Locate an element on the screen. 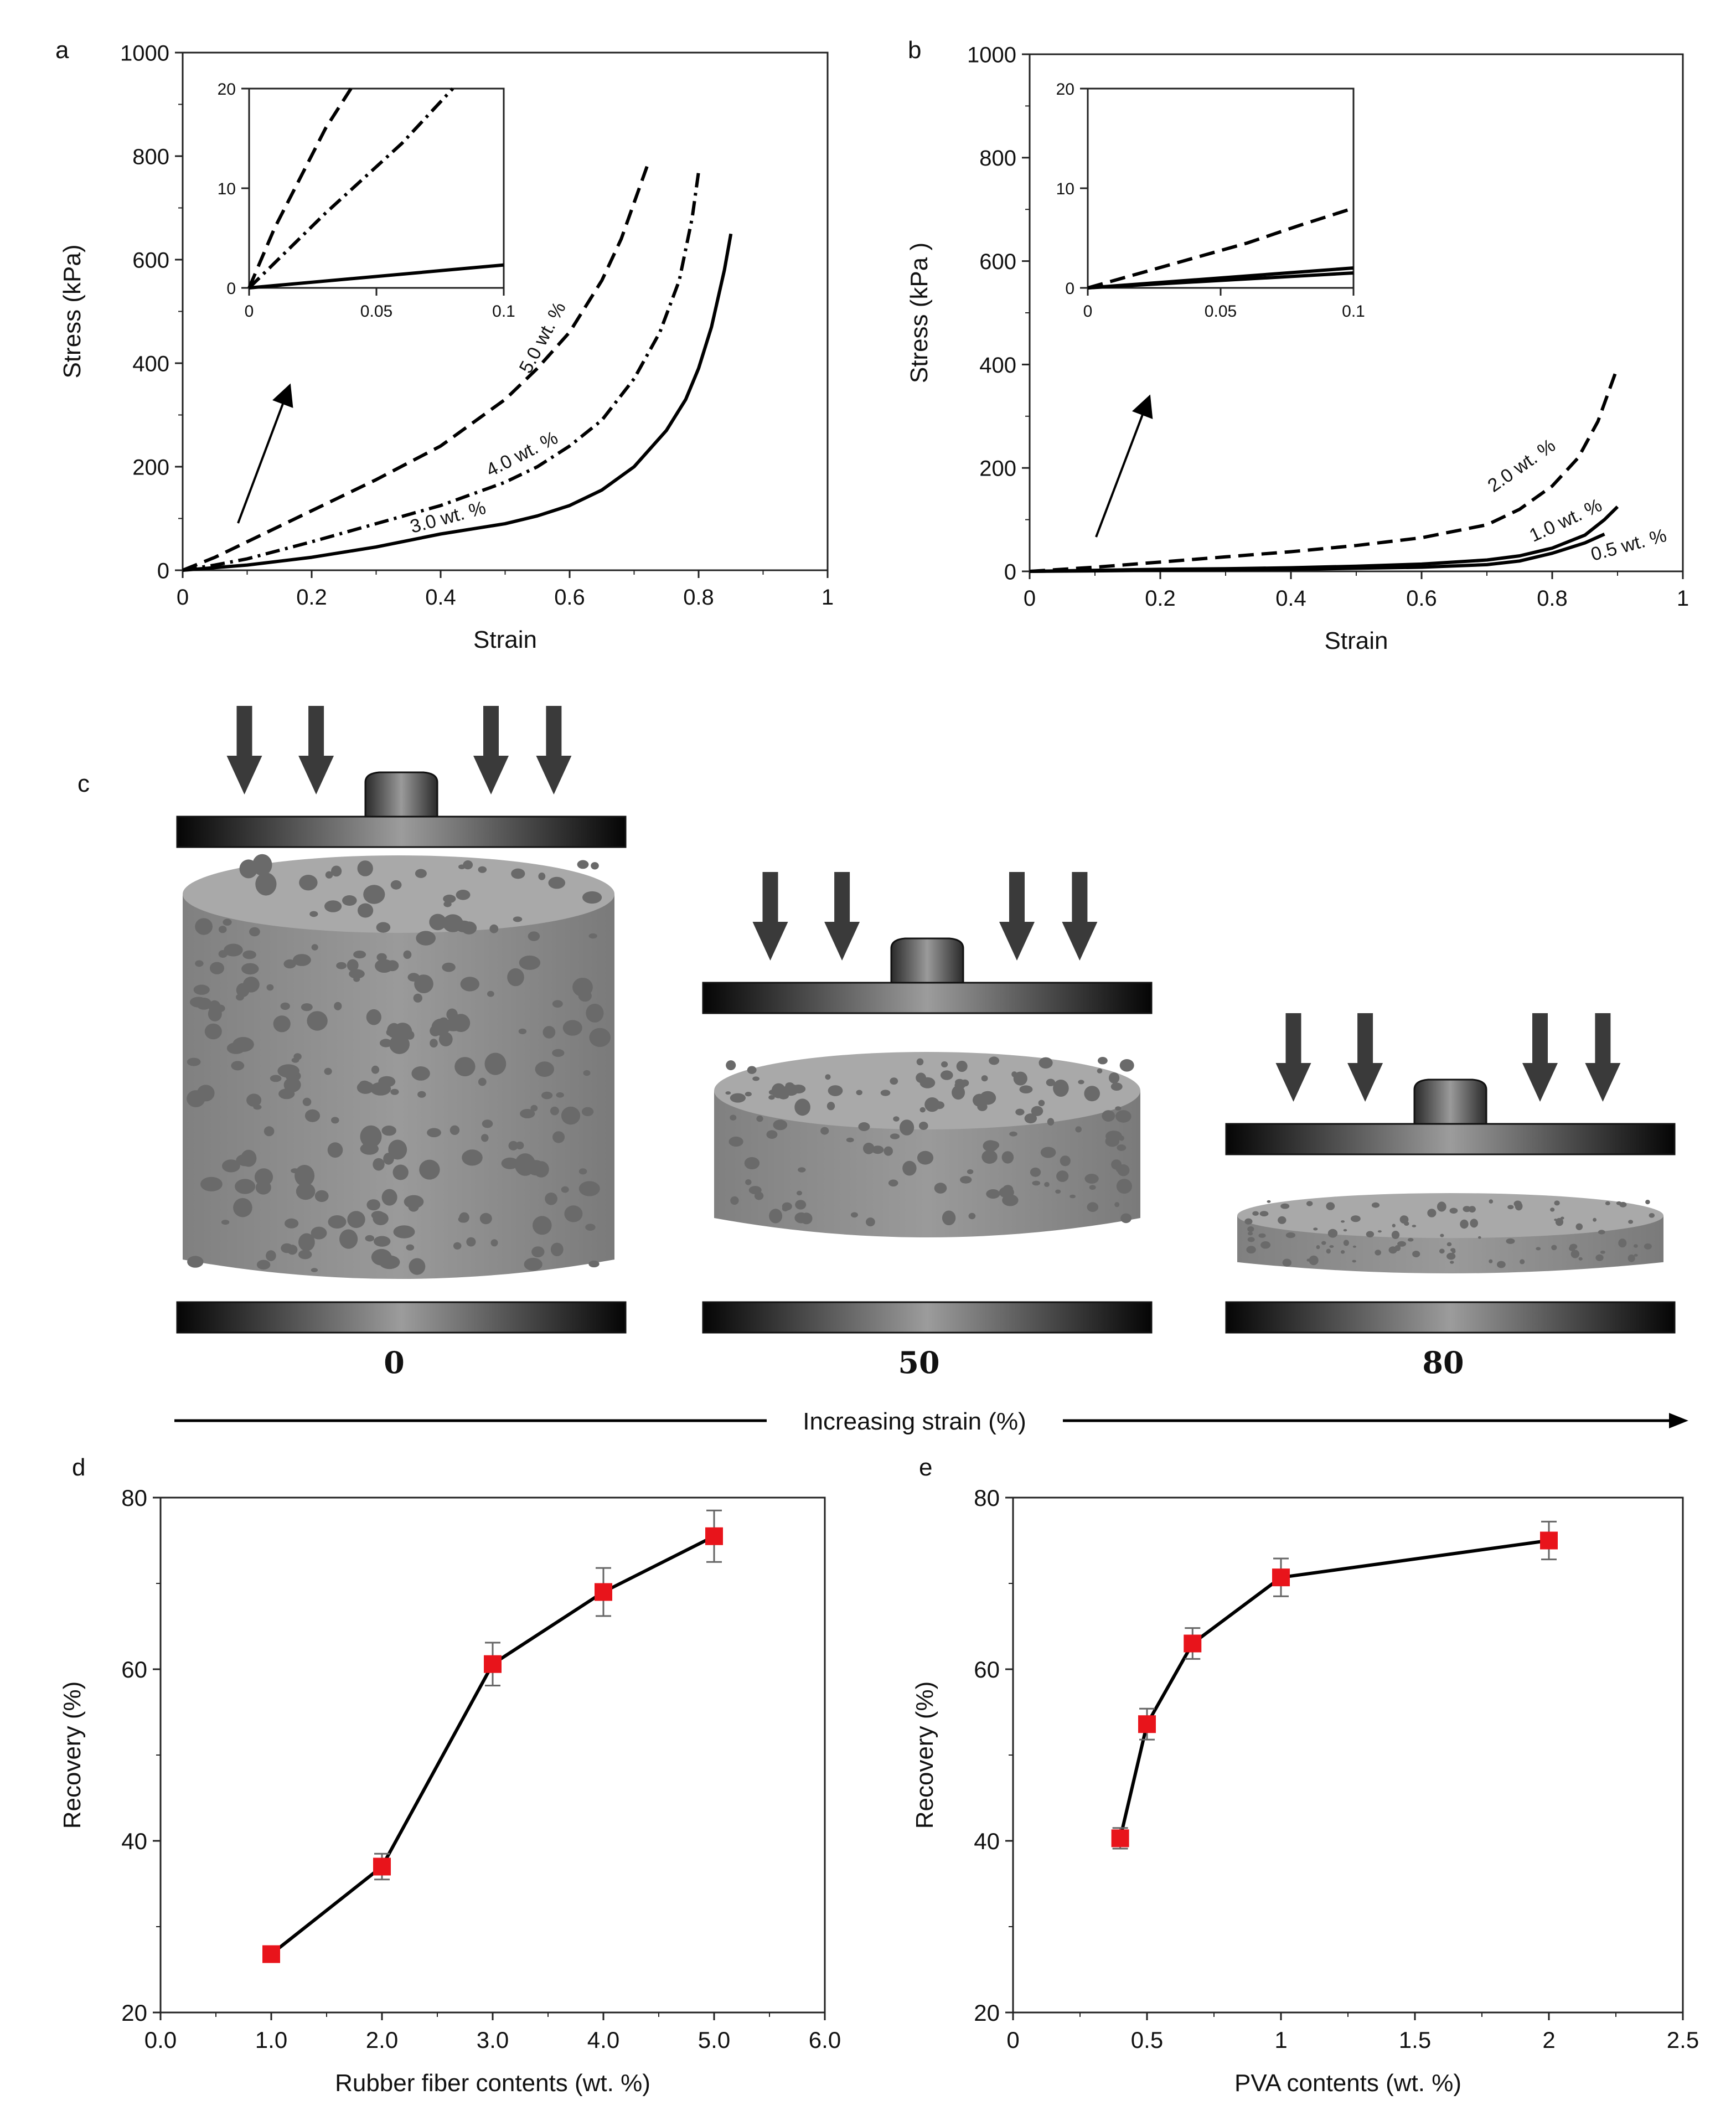 The image size is (1736, 2121). d-plot-frame is located at coordinates (492, 1755).